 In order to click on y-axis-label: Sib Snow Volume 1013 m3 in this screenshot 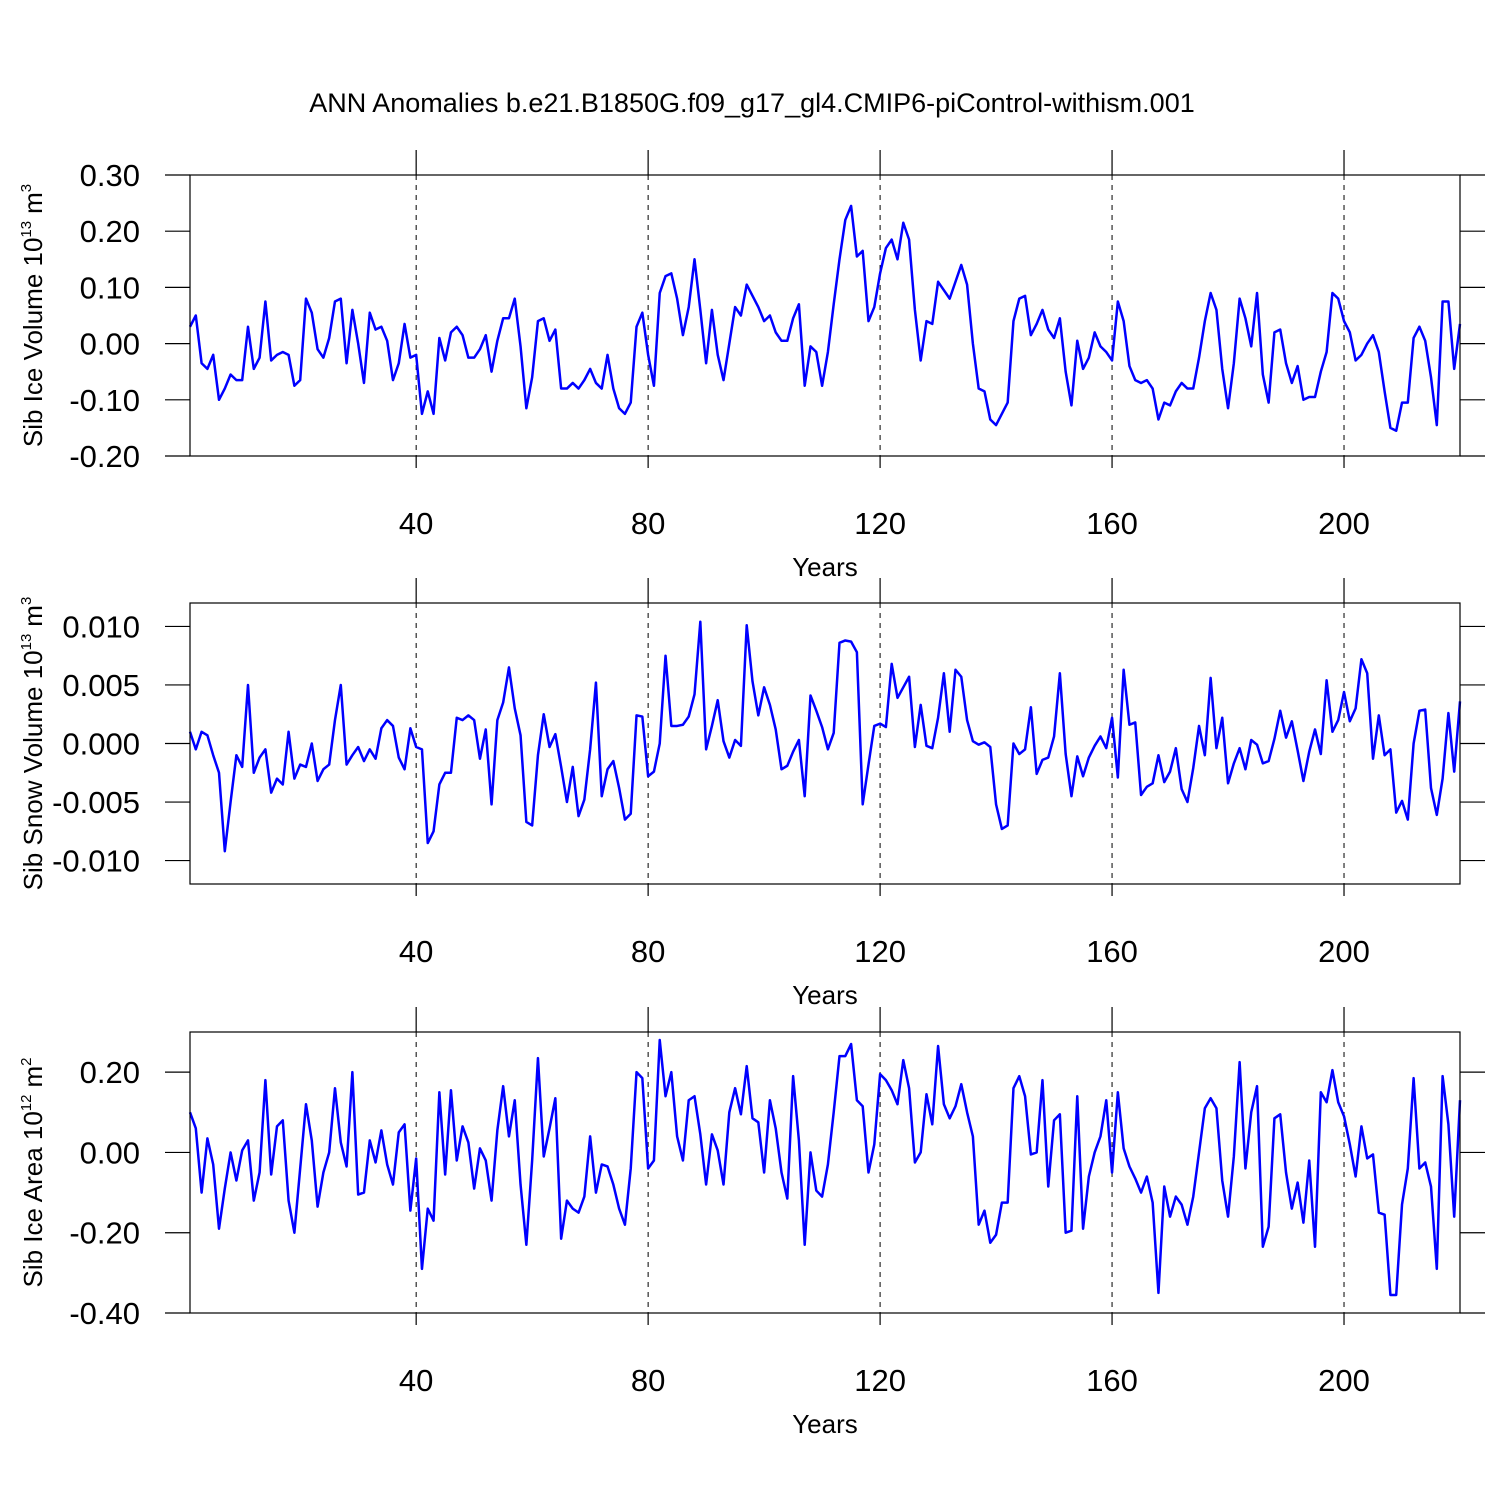, I will do `click(33, 744)`.